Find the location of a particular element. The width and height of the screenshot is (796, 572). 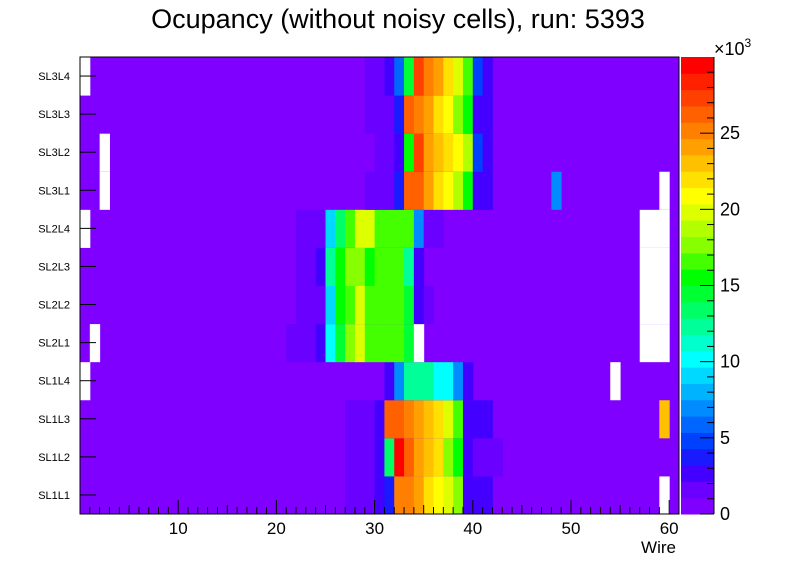

y-tick-label: SL3L3 is located at coordinates (54, 115).